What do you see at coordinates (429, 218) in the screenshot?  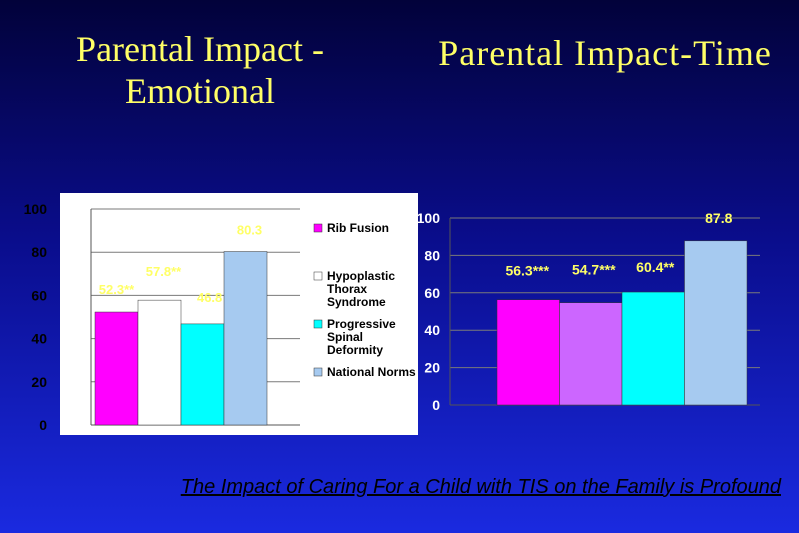 I see `time-y-tick-label: 100` at bounding box center [429, 218].